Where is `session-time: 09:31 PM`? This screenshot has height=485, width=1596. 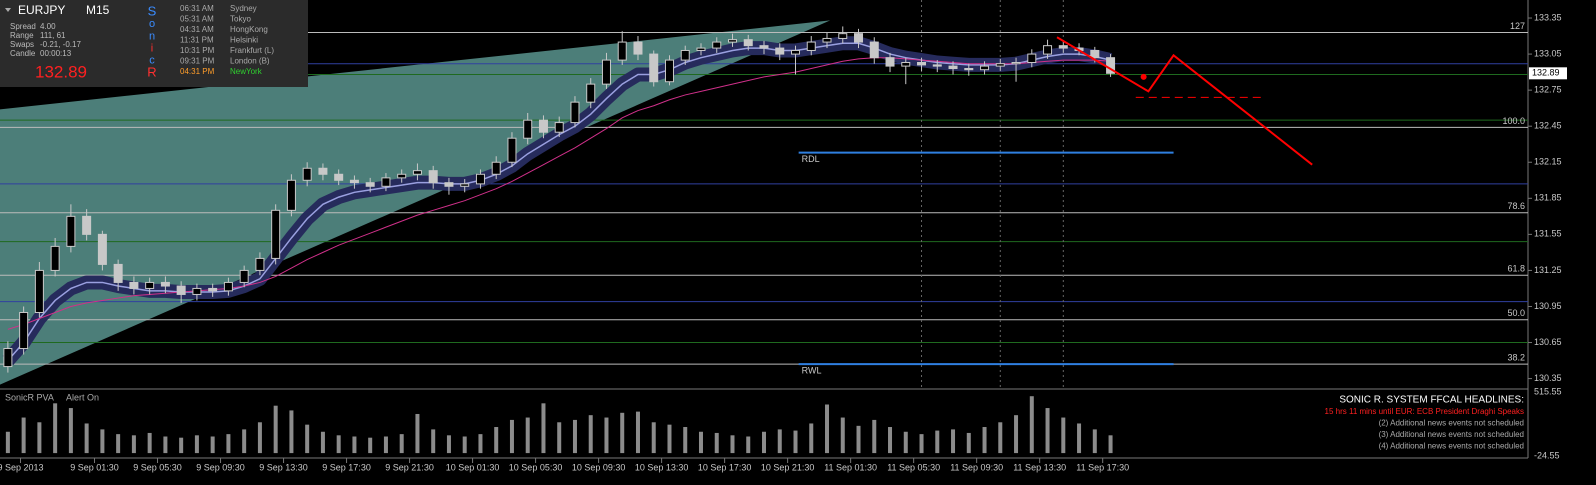
session-time: 09:31 PM is located at coordinates (197, 61).